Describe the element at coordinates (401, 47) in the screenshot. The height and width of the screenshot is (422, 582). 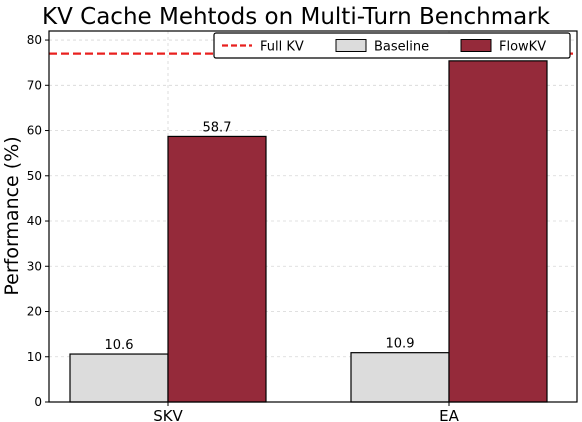
I see `legend-label-baseline: Baseline` at that location.